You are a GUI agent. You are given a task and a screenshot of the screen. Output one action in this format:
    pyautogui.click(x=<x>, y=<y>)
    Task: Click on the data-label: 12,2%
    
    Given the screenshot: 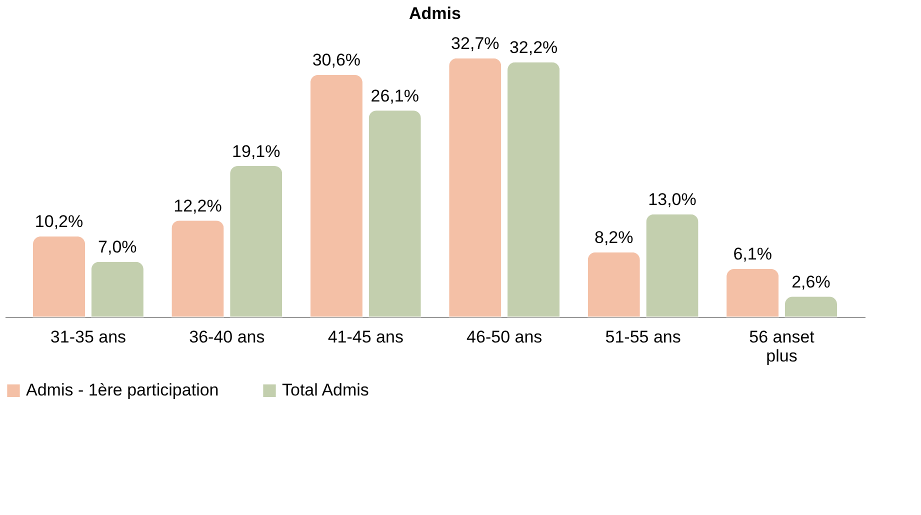 What is the action you would take?
    pyautogui.click(x=198, y=206)
    